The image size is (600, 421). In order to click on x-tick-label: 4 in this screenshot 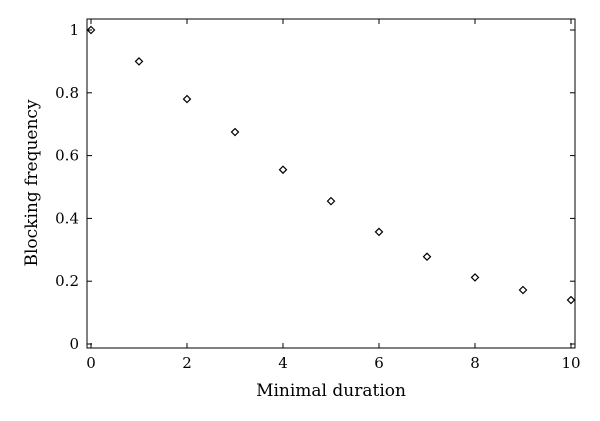, I will do `click(283, 363)`.